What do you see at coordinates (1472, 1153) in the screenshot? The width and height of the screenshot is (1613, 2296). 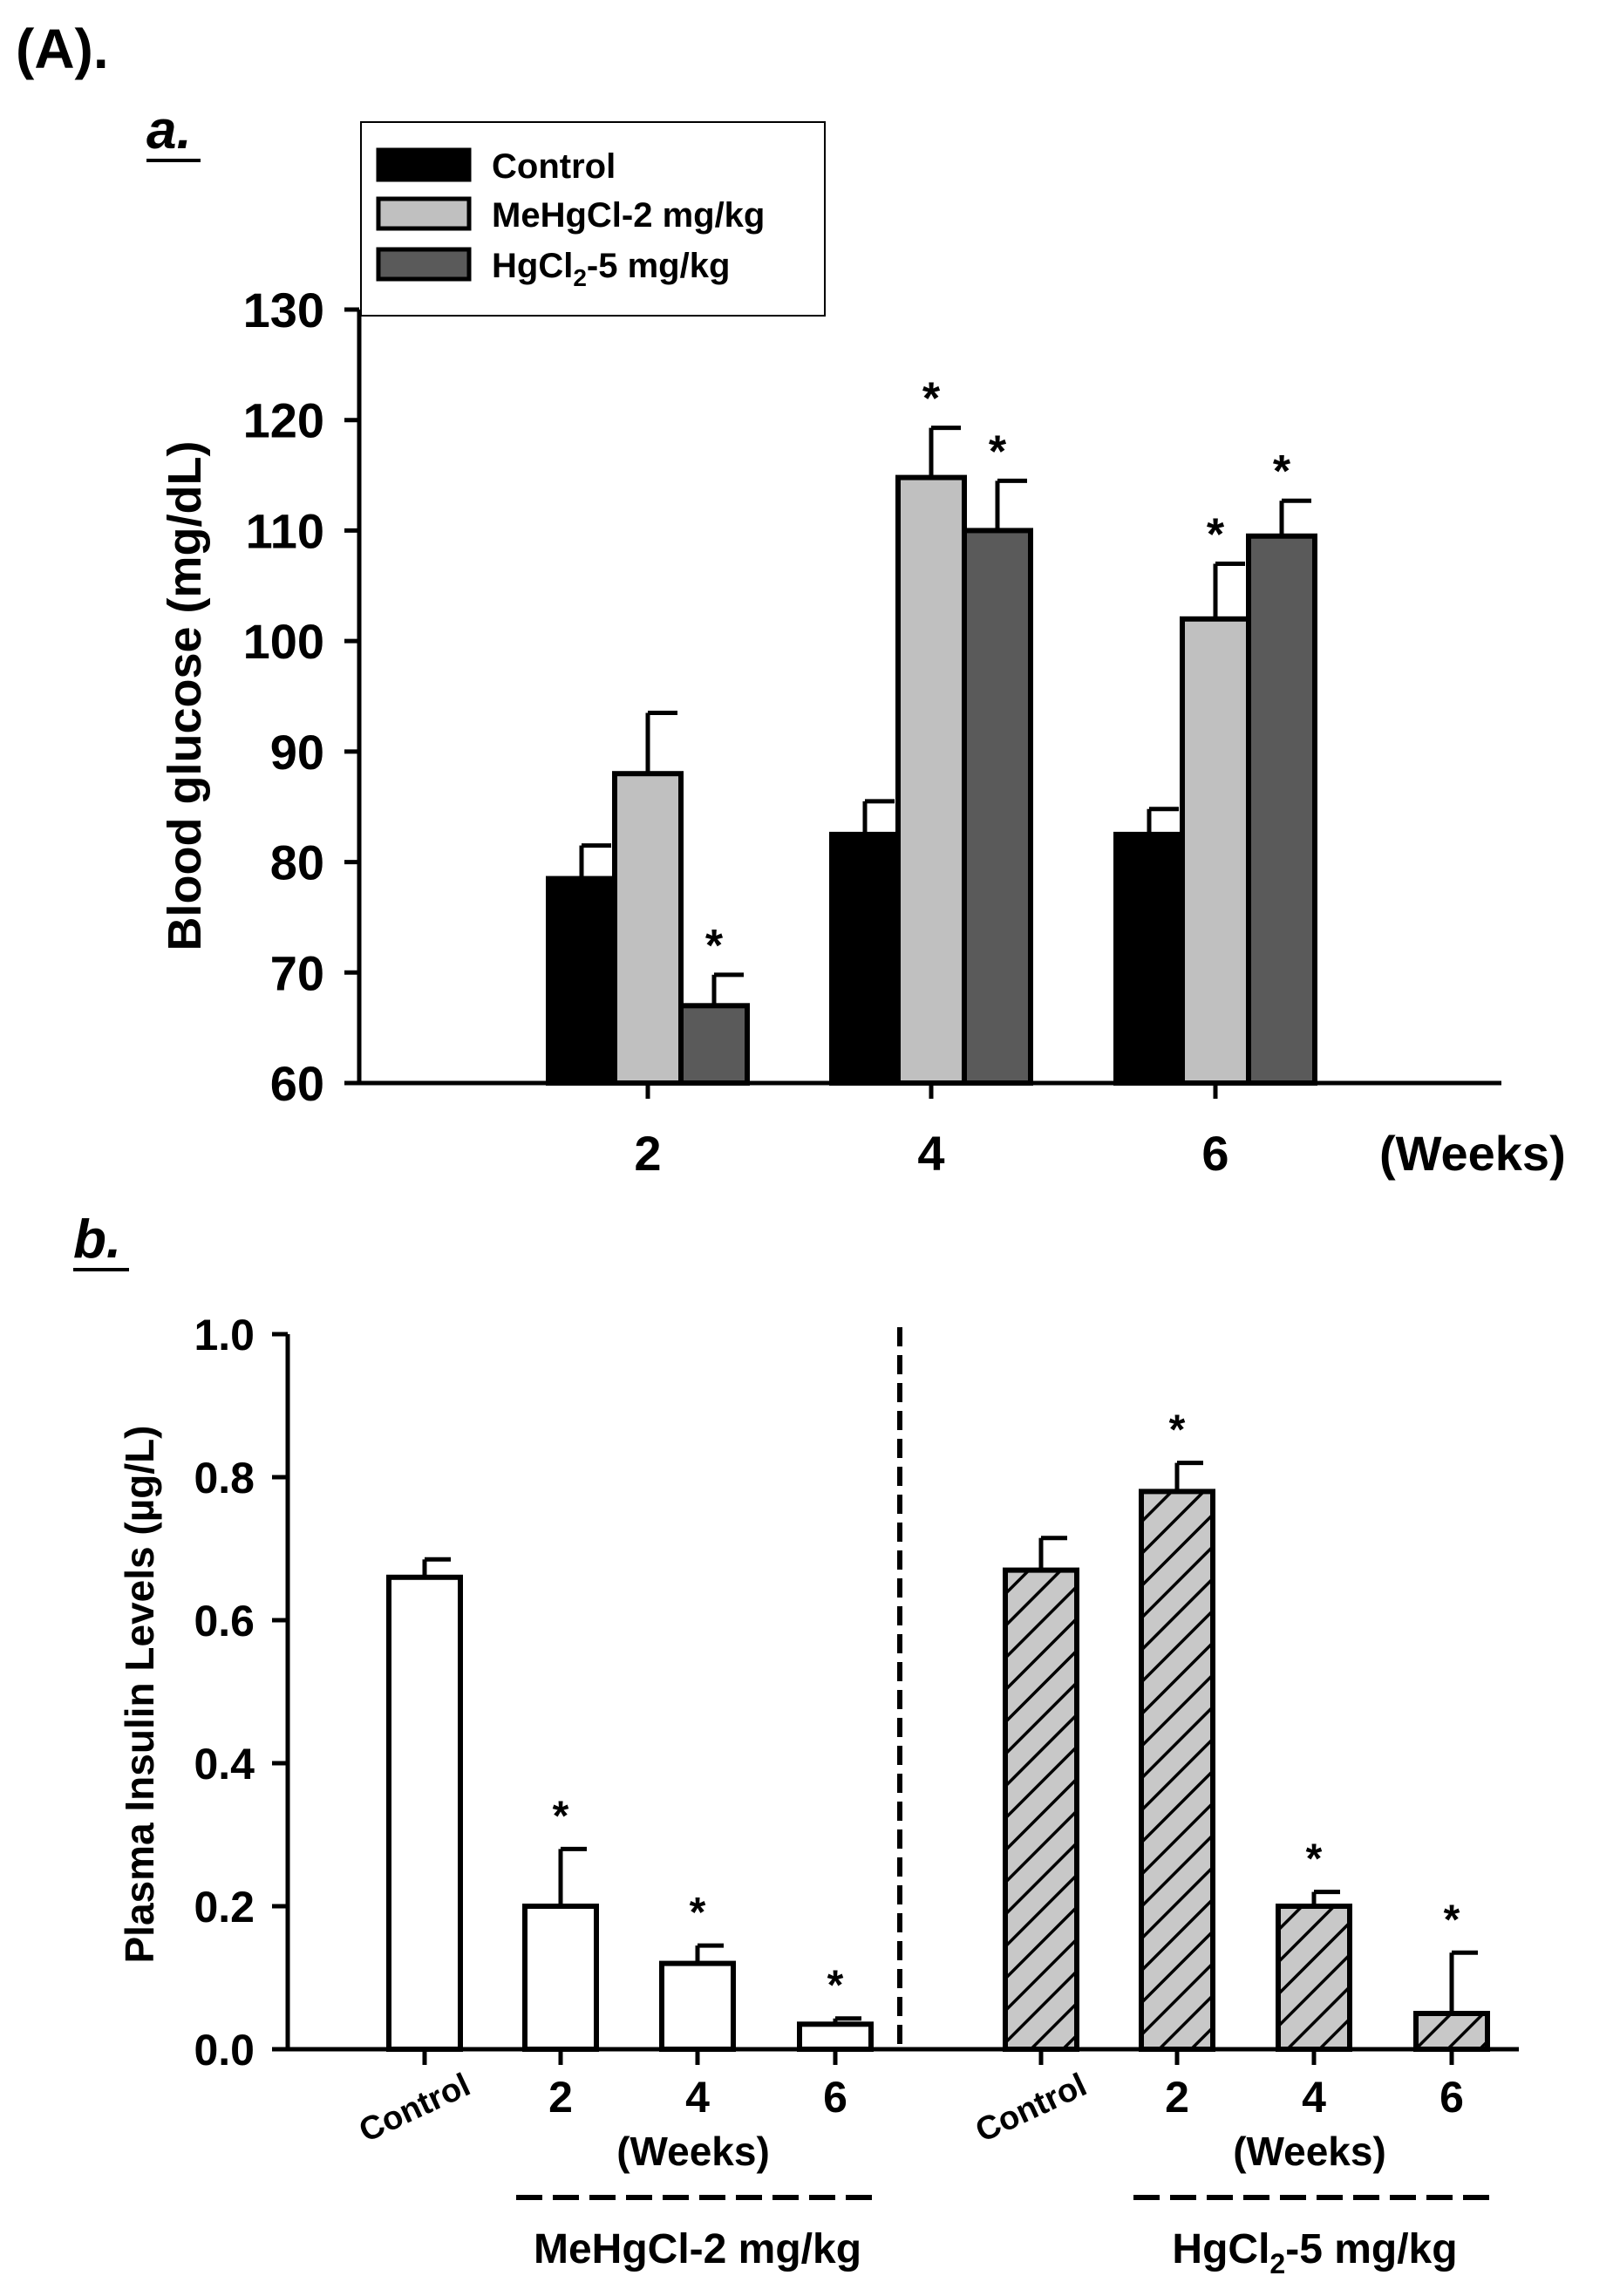 I see `panel-a-x-unit-label: (Weeks)` at bounding box center [1472, 1153].